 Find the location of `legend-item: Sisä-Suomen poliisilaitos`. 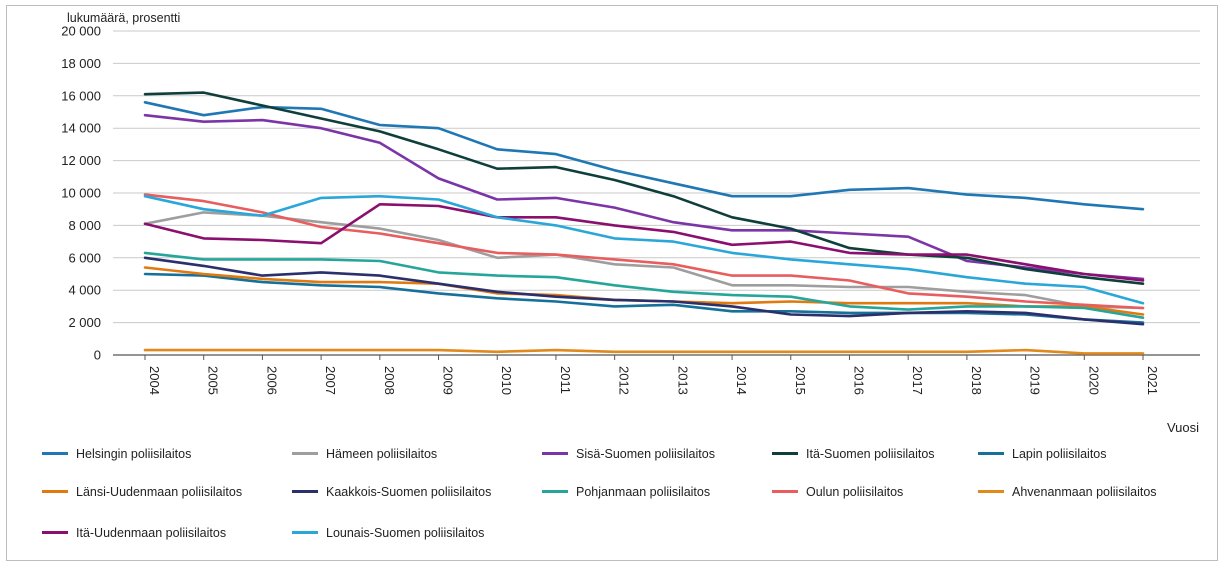

legend-item: Sisä-Suomen poliisilaitos is located at coordinates (628, 454).